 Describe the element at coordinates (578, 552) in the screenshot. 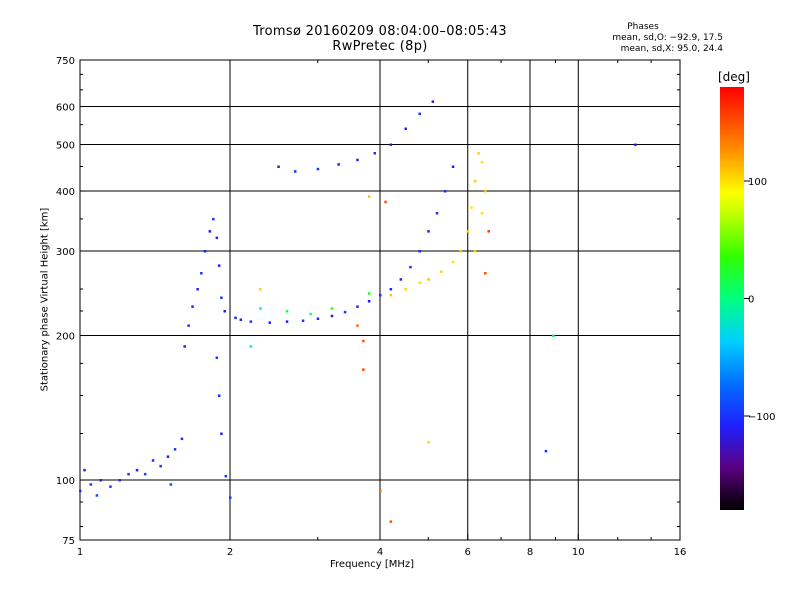

I see `x-tick-label: 10` at that location.